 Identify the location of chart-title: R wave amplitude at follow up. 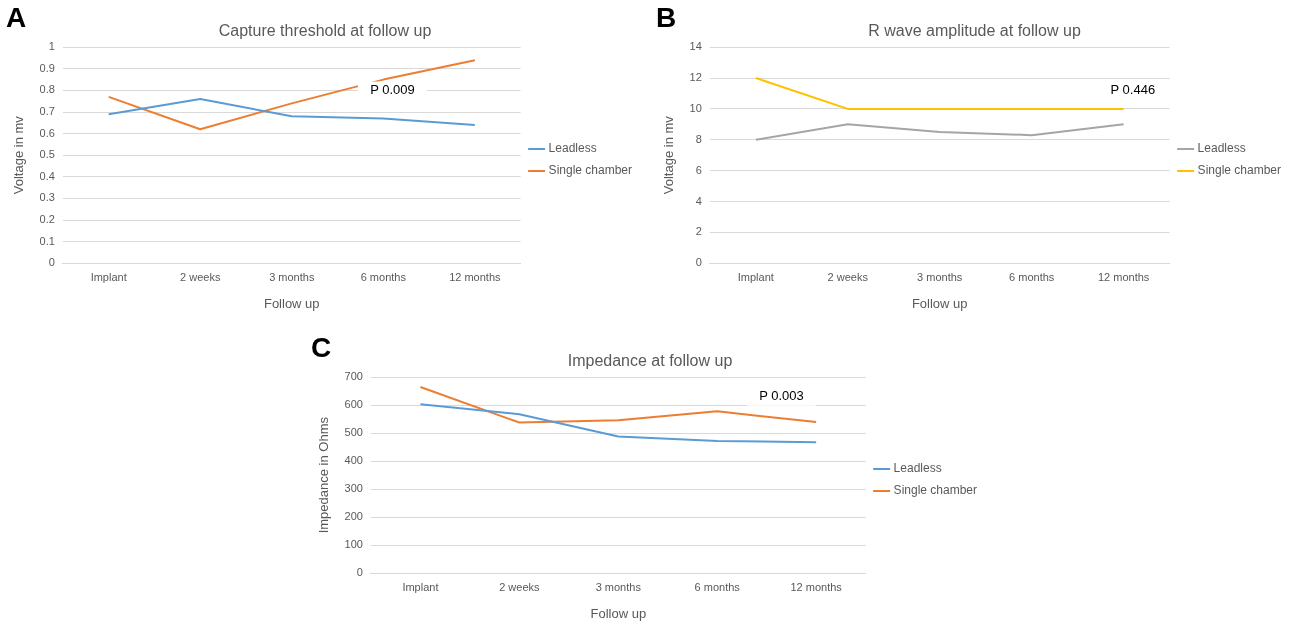
(974, 31).